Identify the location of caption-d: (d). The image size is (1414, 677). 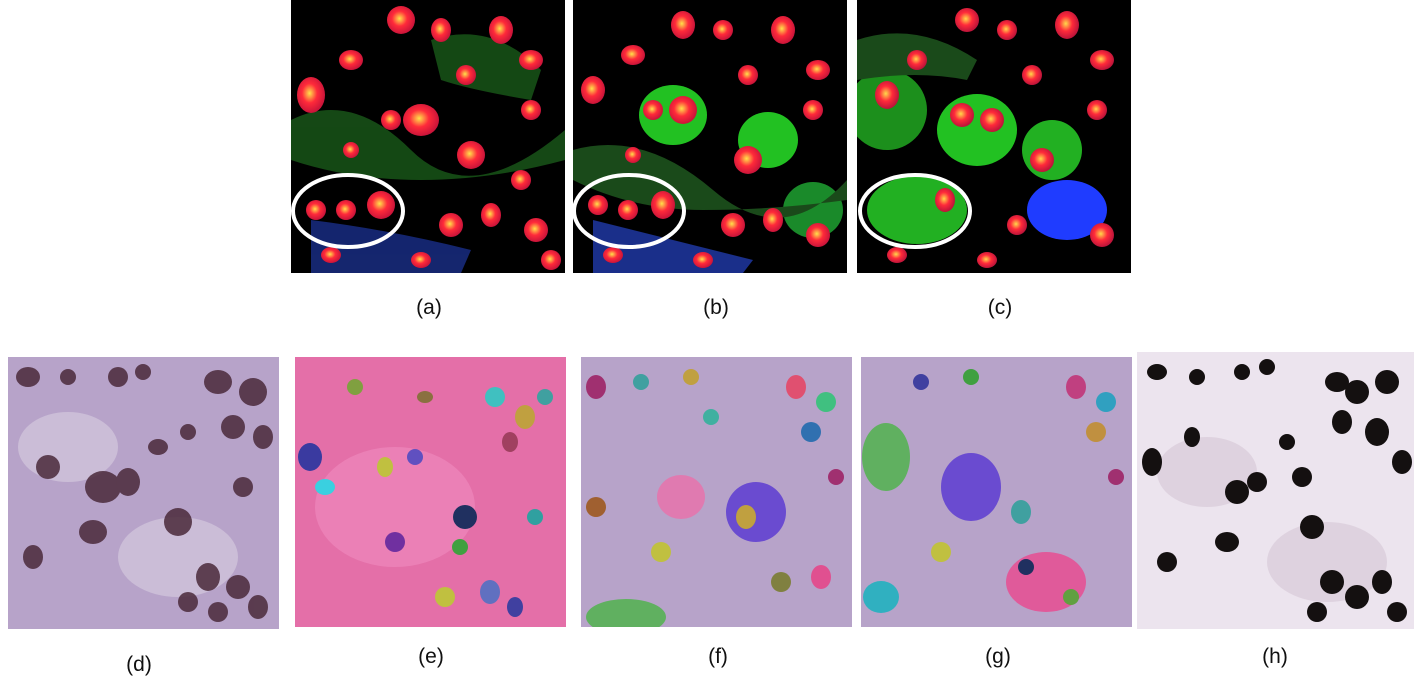
(139, 664).